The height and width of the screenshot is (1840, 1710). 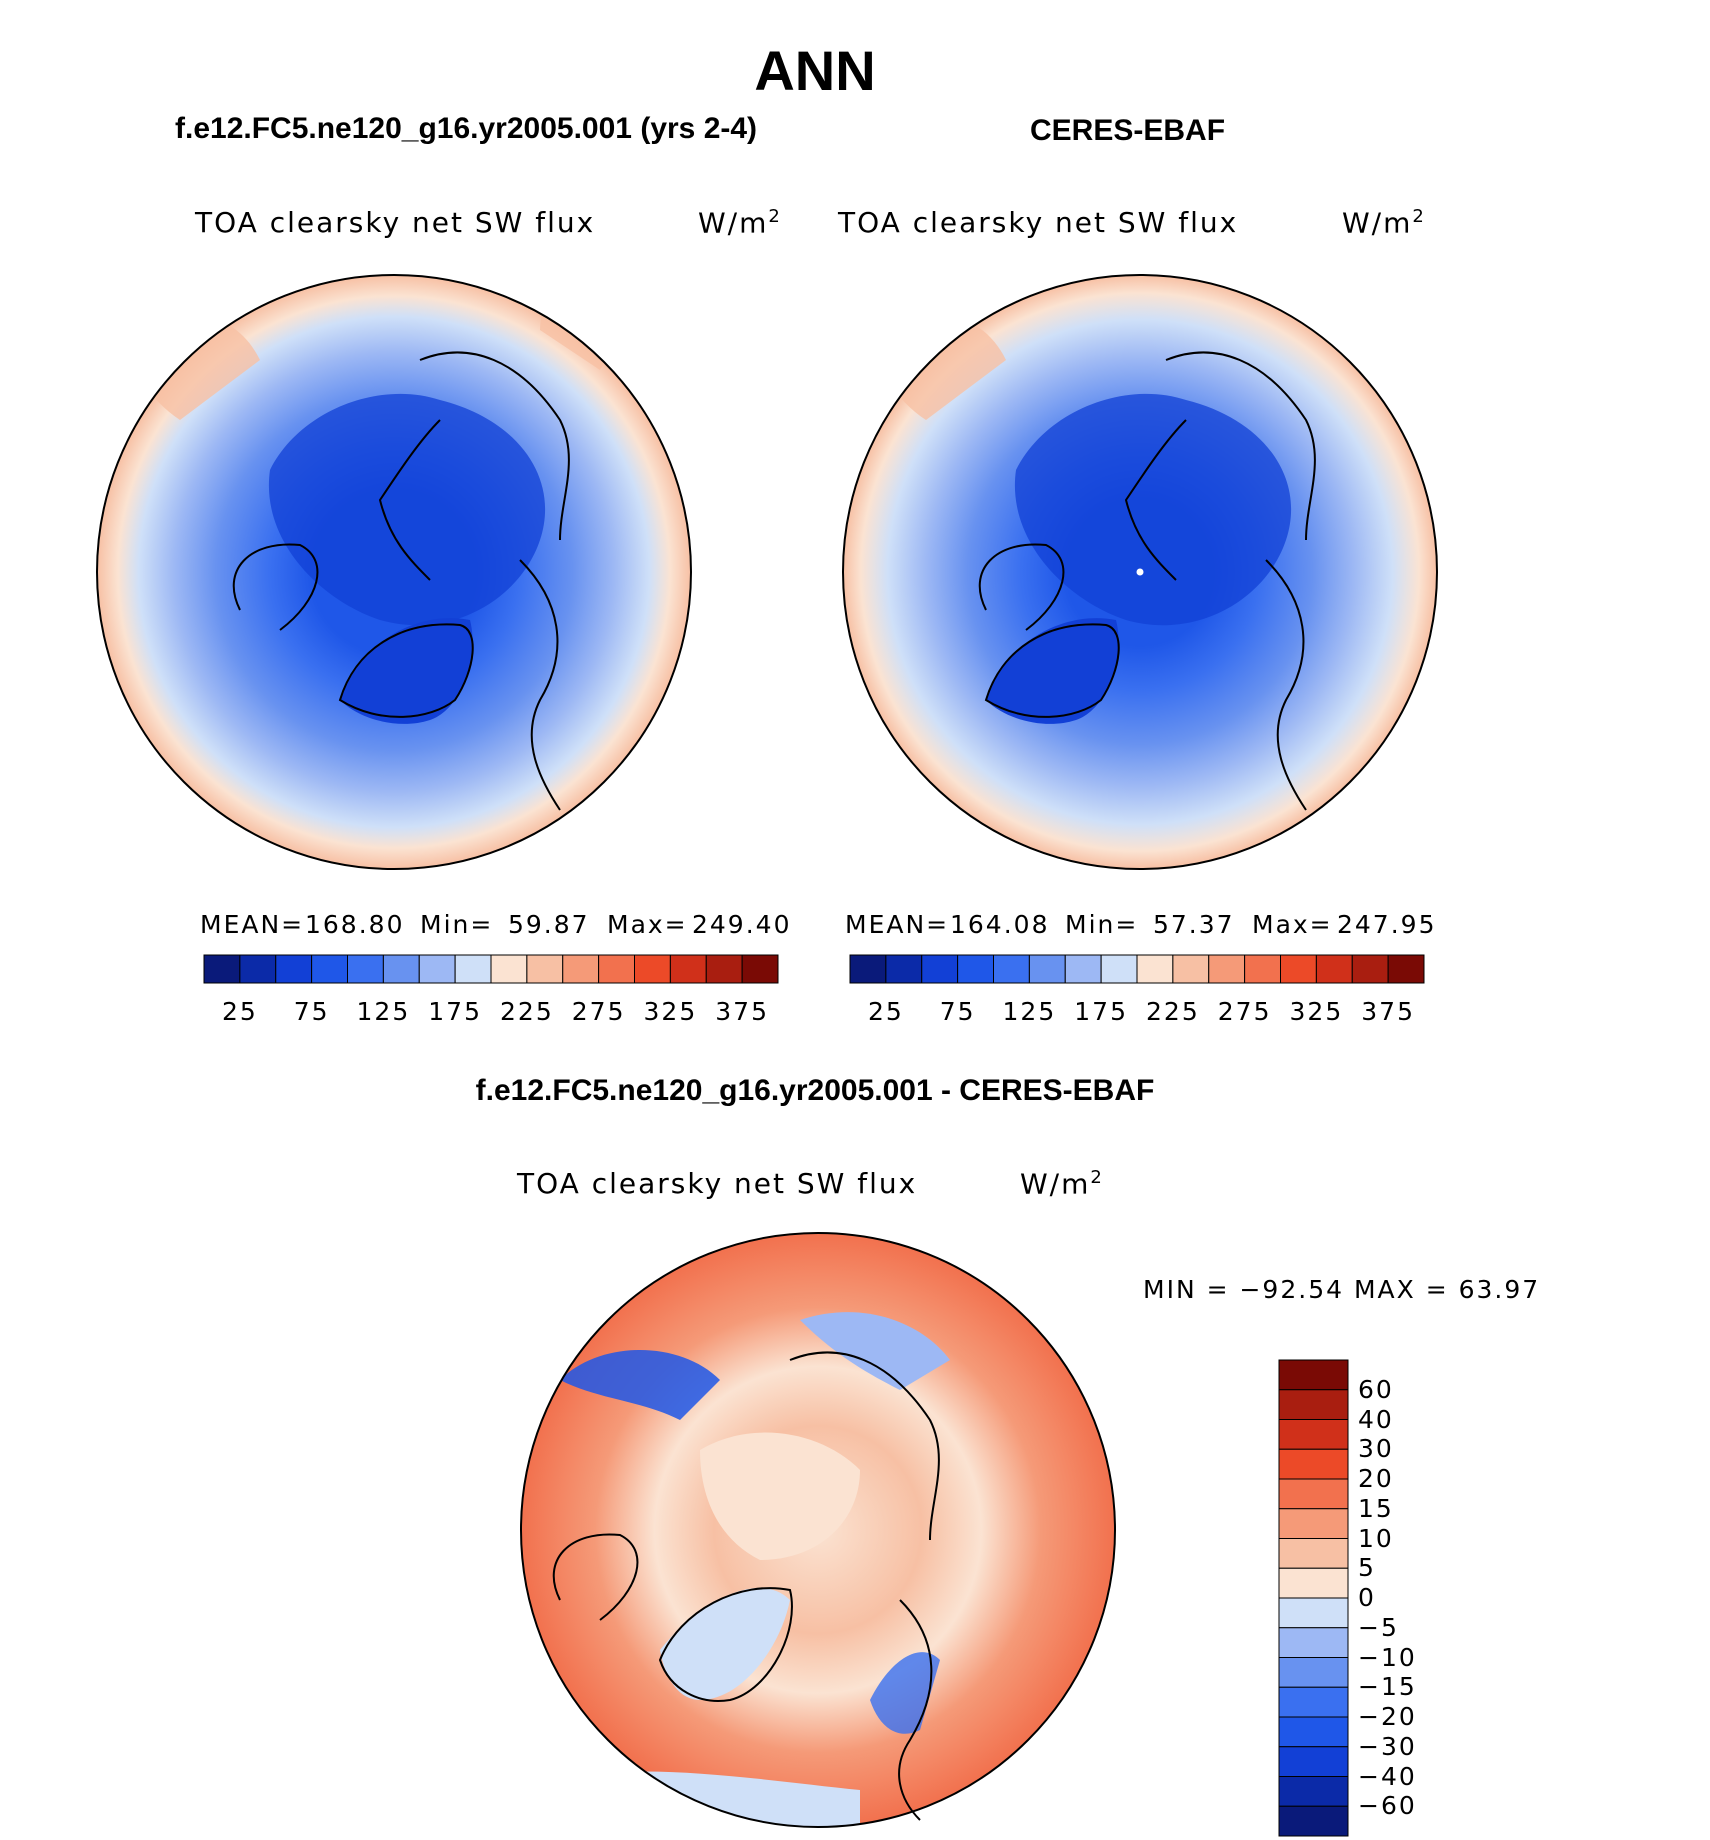 I want to click on diff-minmax: MIN = −92.54 MAX = 63.97, so click(x=1342, y=1289).